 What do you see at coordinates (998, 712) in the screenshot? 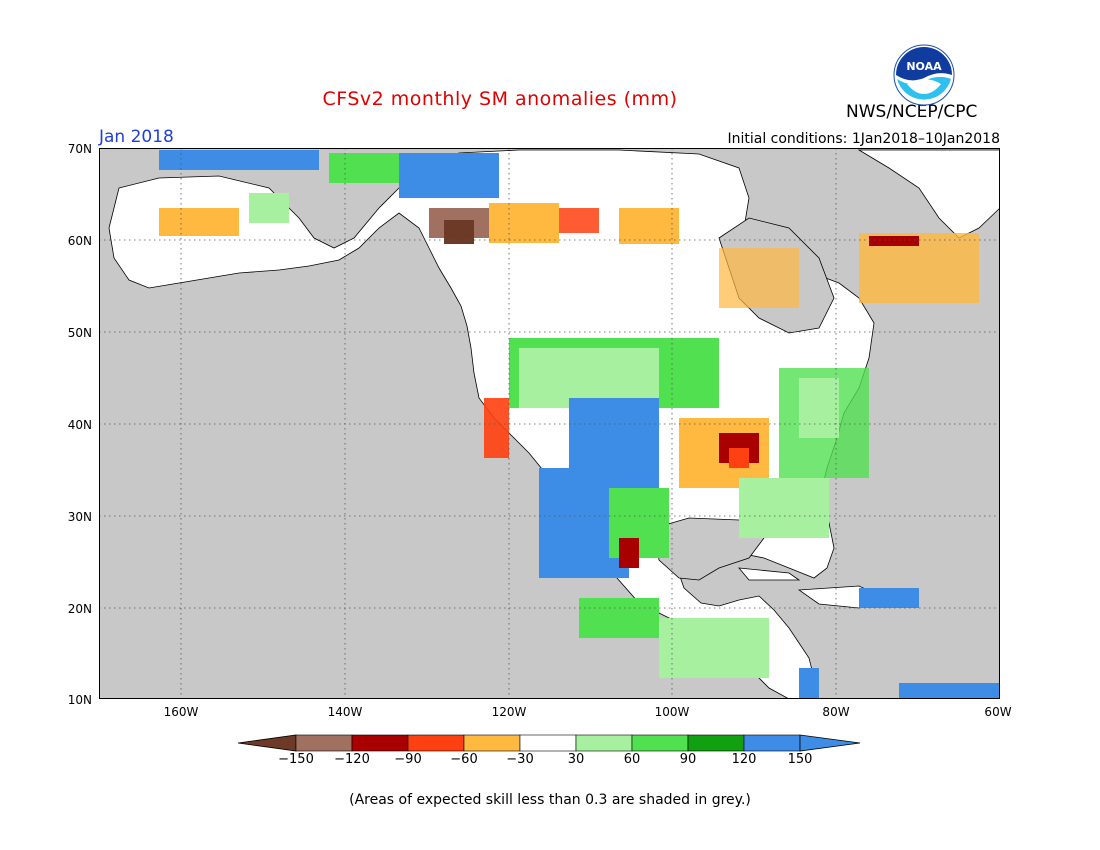
I see `lon-label: 60W` at bounding box center [998, 712].